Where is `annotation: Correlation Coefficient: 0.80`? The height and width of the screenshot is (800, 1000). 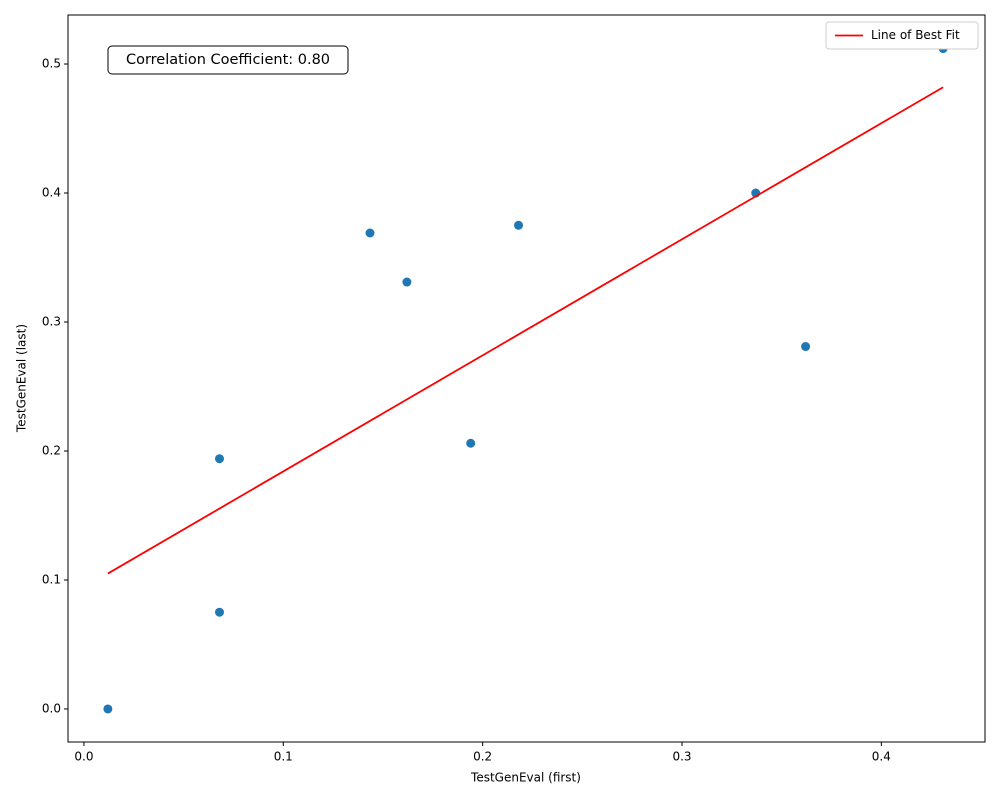 annotation: Correlation Coefficient: 0.80 is located at coordinates (228, 60).